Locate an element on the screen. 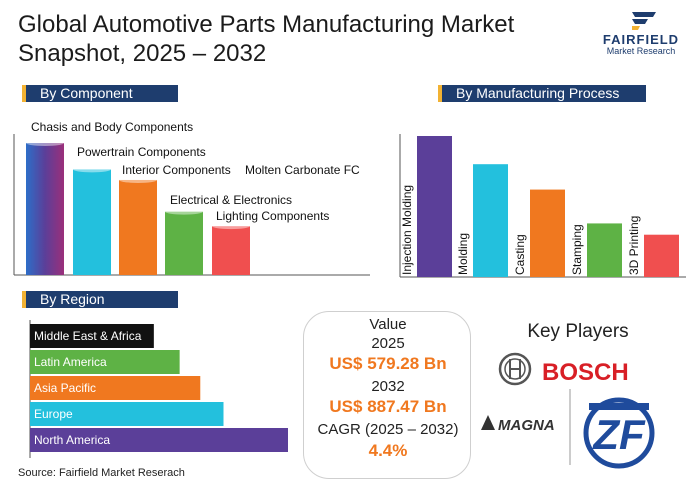 The width and height of the screenshot is (691, 485). process-bar-stamping is located at coordinates (604, 250).